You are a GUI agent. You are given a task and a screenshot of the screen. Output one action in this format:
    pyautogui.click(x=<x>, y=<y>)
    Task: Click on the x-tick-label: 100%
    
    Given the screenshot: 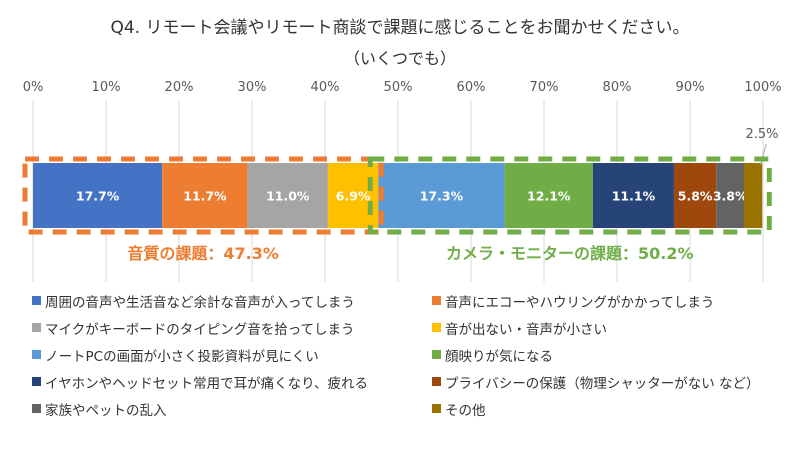 What is the action you would take?
    pyautogui.click(x=762, y=87)
    